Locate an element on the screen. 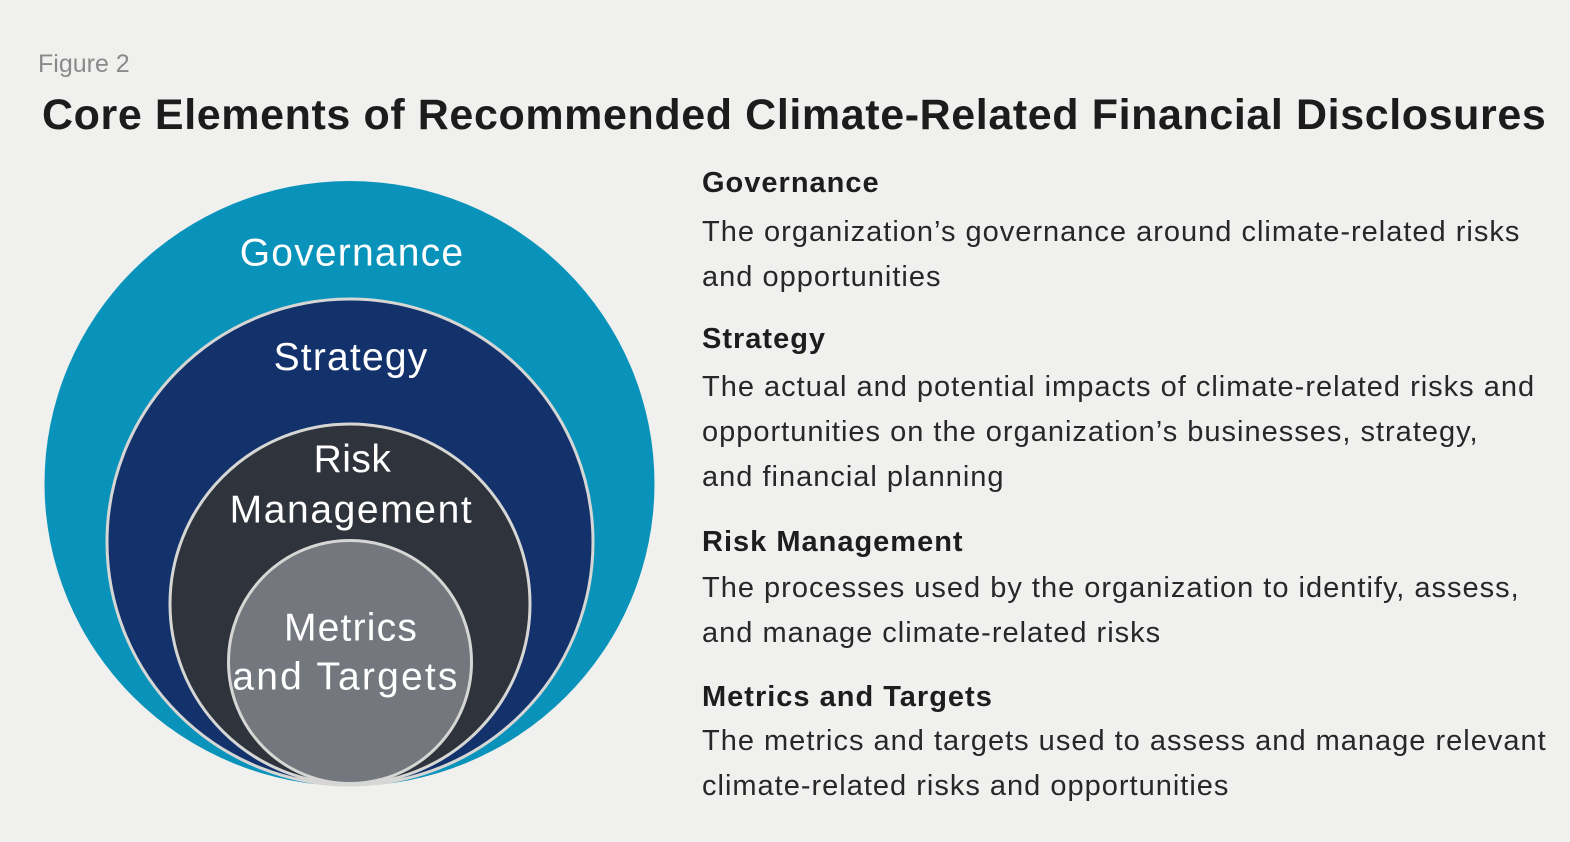 The image size is (1570, 842). svg-text: Risk is located at coordinates (353, 459).